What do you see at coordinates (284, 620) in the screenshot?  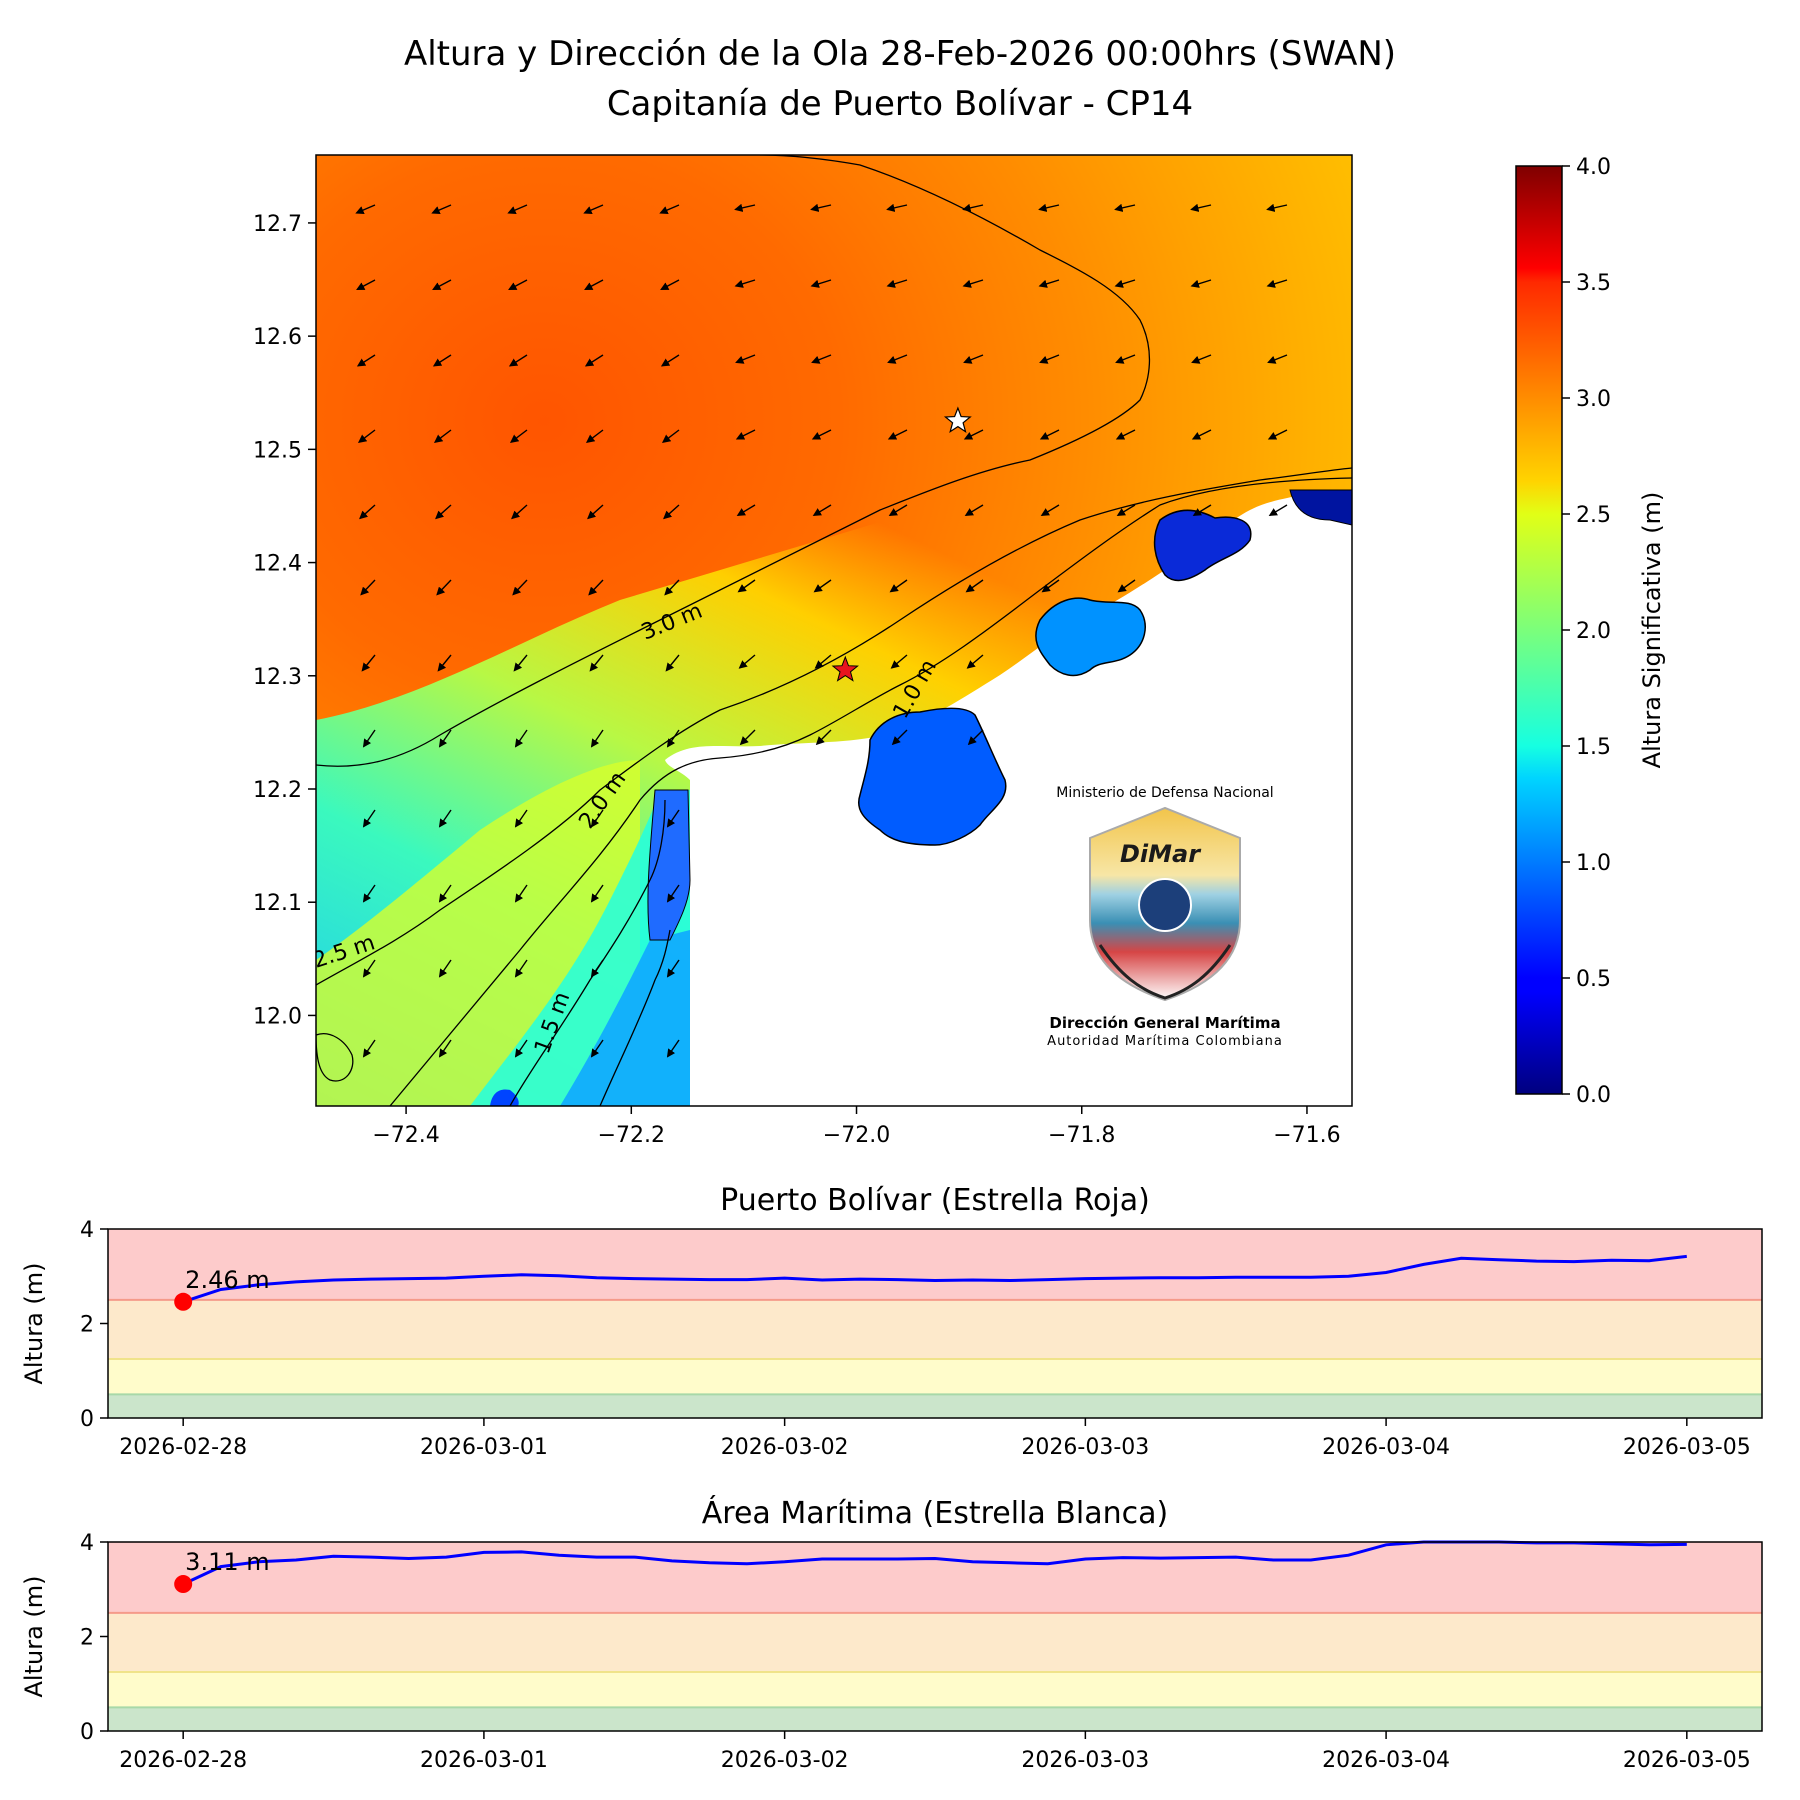 I see `map-y-axis: 12.7 12.6 12.5 12.4 12.3 12.2 12.1 12.0` at bounding box center [284, 620].